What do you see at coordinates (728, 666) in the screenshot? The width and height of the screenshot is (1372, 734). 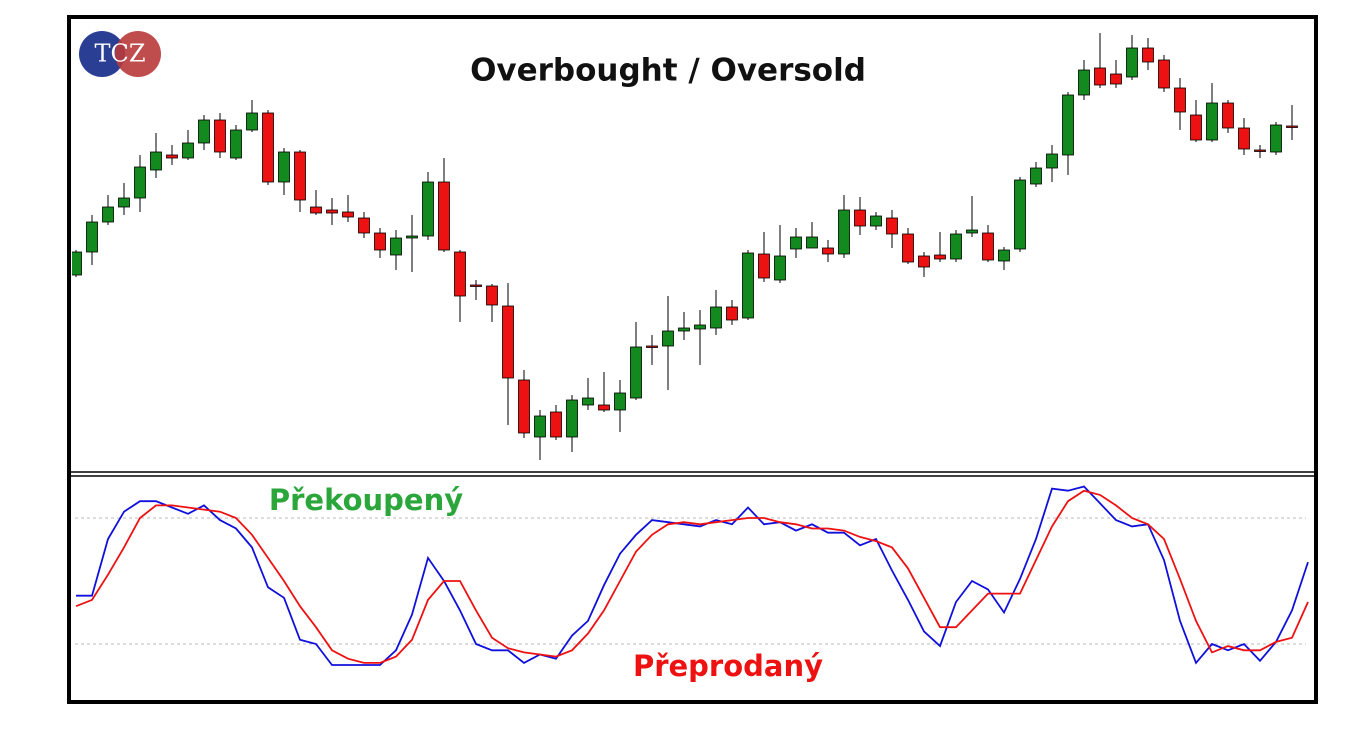 I see `annotation: Přeprodaný` at bounding box center [728, 666].